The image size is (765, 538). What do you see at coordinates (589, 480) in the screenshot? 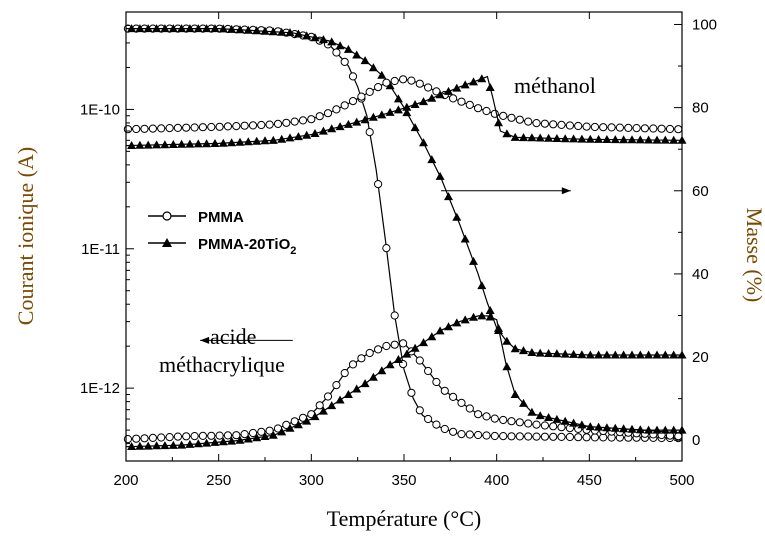
I see `x-tick-label: 450` at bounding box center [589, 480].